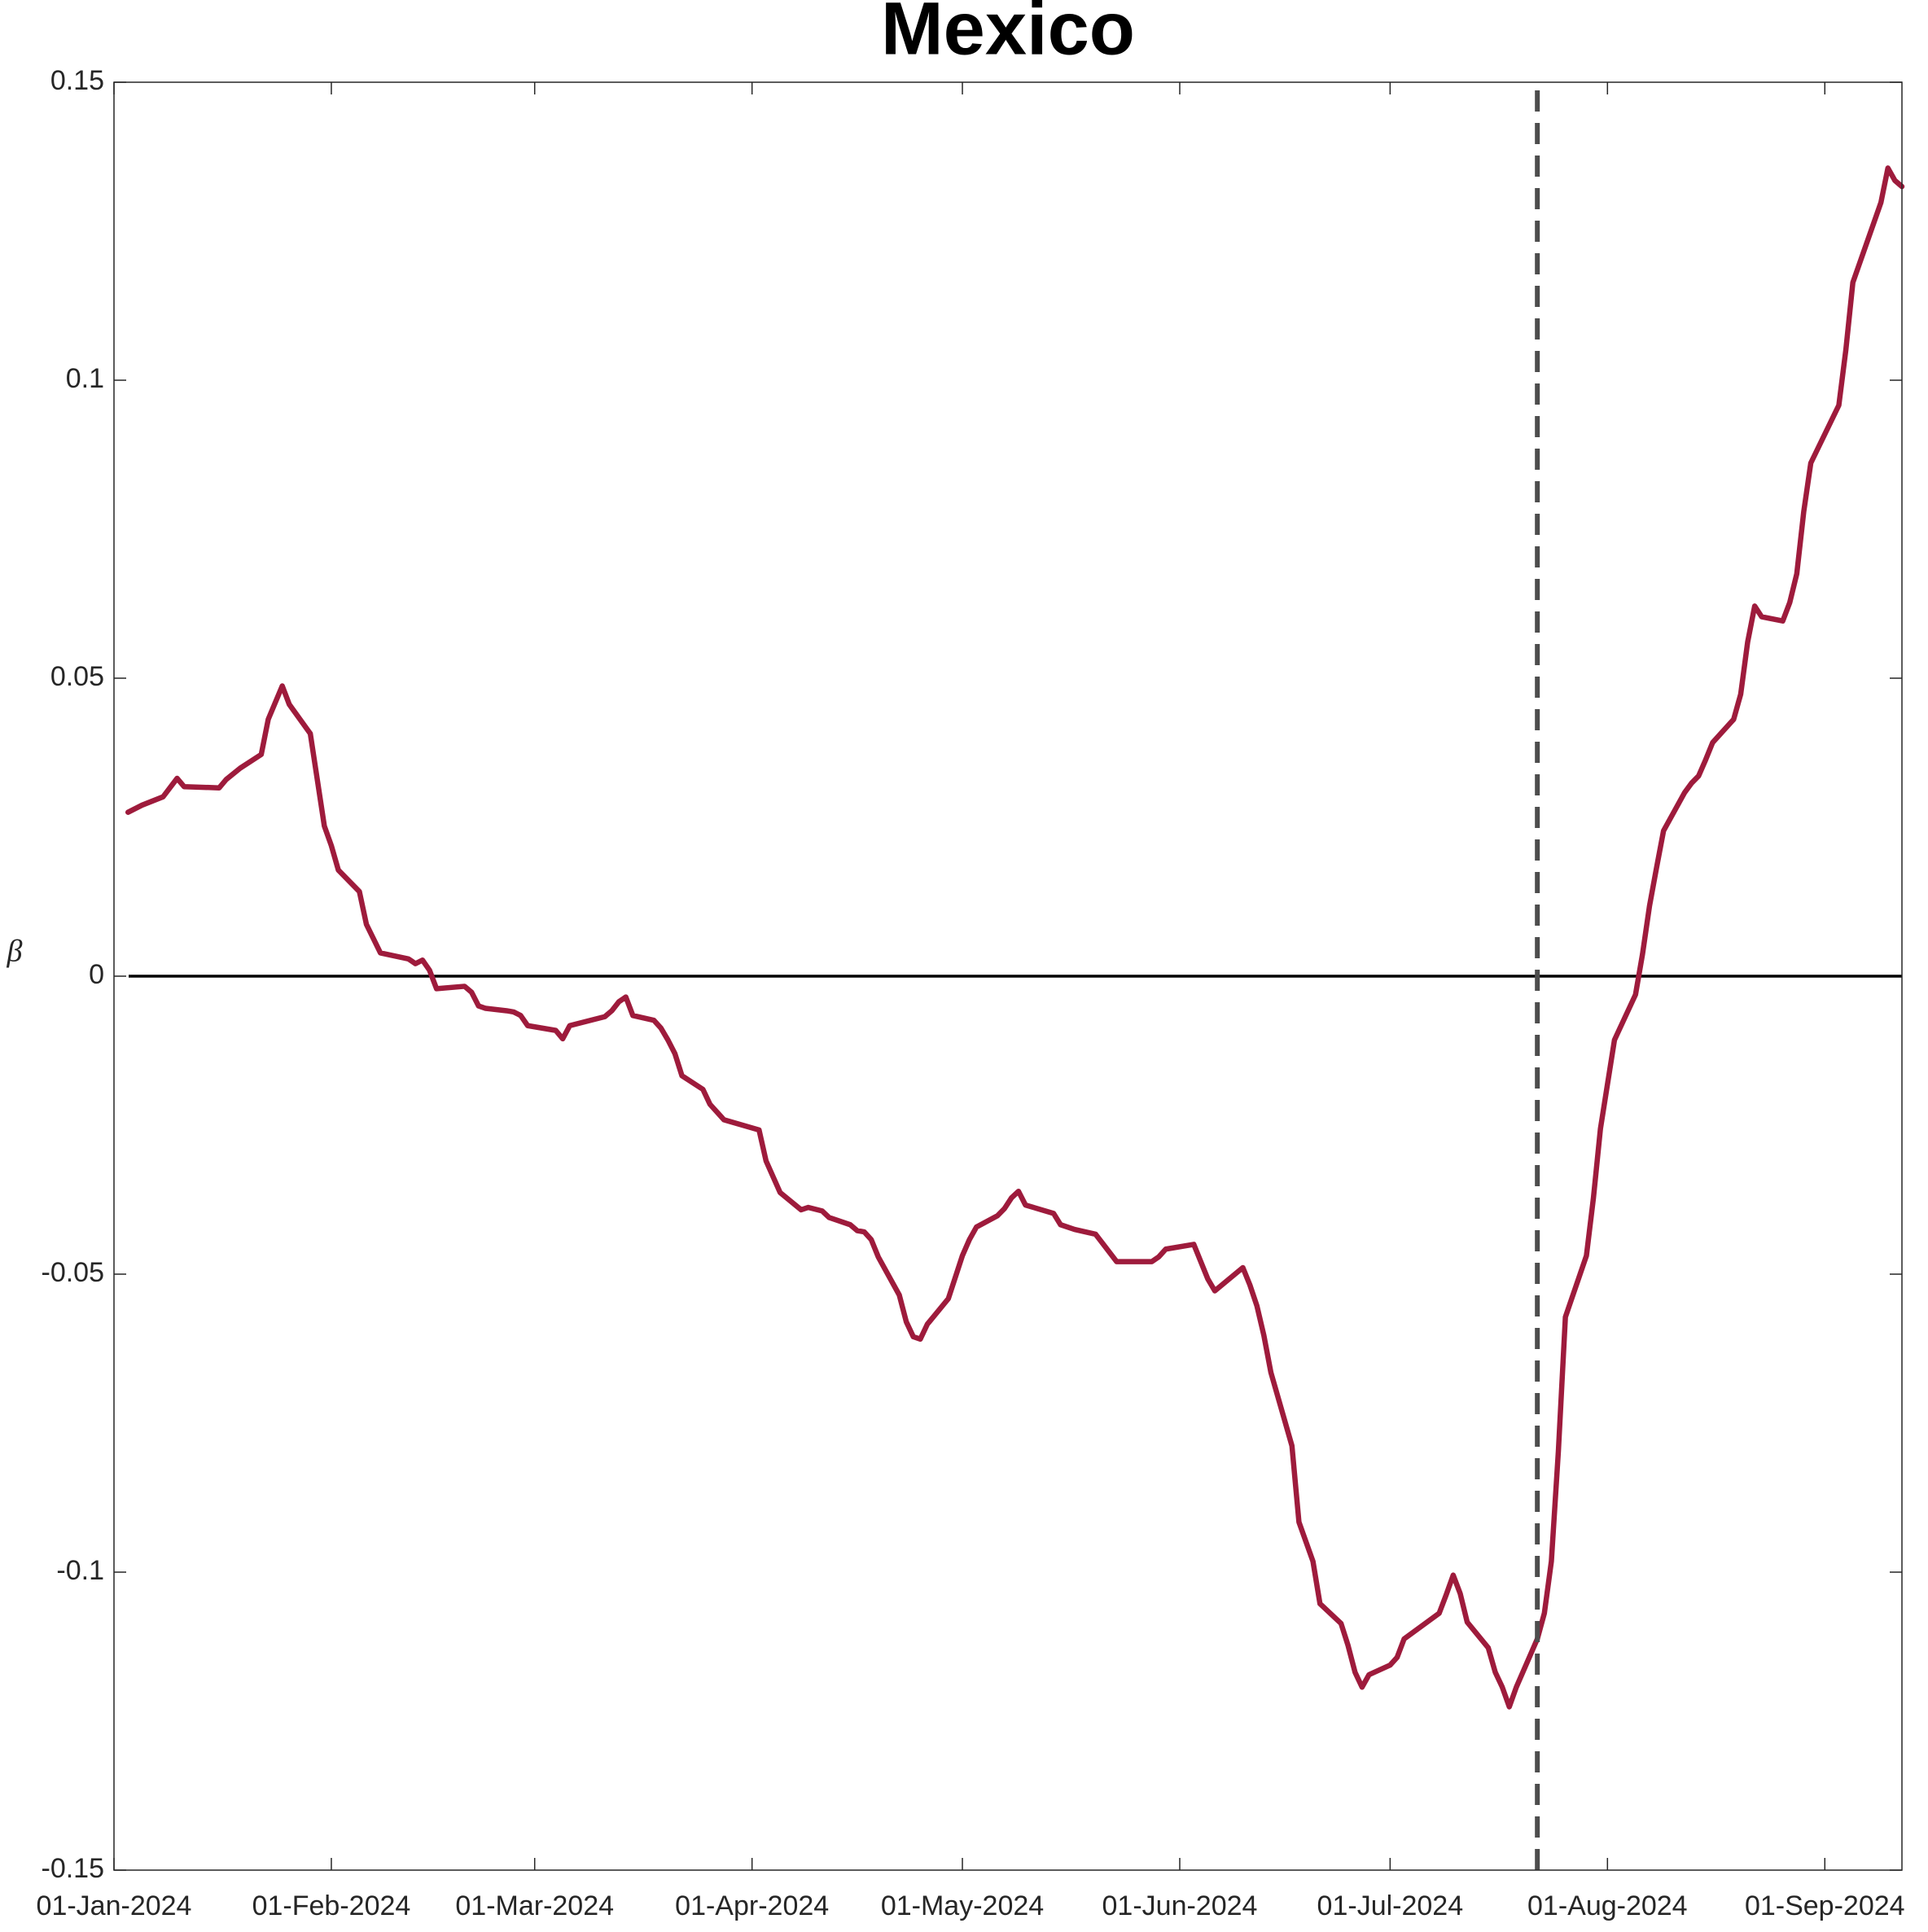 The width and height of the screenshot is (1928, 1932). I want to click on x-tick-label: 01-Jun-2024, so click(1180, 1905).